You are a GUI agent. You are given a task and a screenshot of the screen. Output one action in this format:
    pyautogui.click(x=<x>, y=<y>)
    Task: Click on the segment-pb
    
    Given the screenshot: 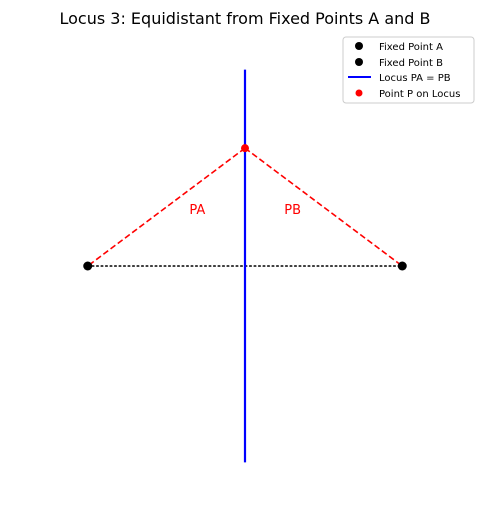 What is the action you would take?
    pyautogui.click(x=323, y=207)
    